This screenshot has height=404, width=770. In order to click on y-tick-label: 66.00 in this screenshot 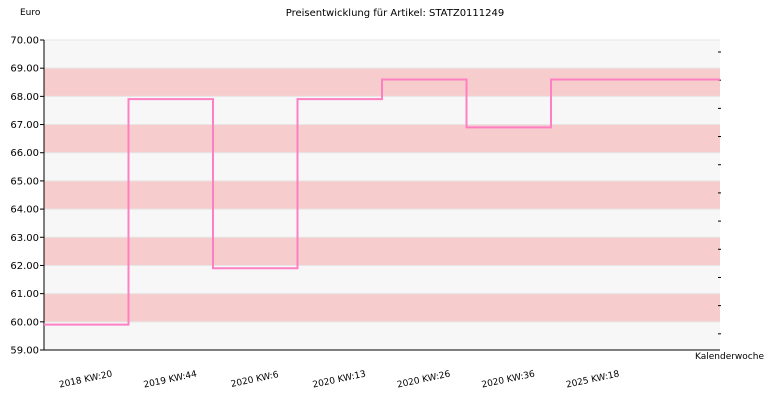, I will do `click(24, 153)`.